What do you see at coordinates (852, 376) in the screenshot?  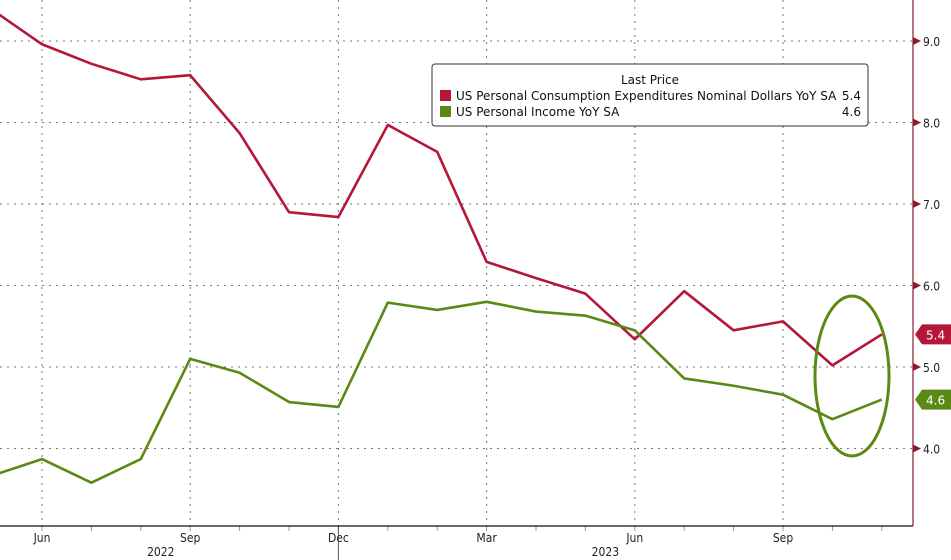 I see `highlight-ellipse` at bounding box center [852, 376].